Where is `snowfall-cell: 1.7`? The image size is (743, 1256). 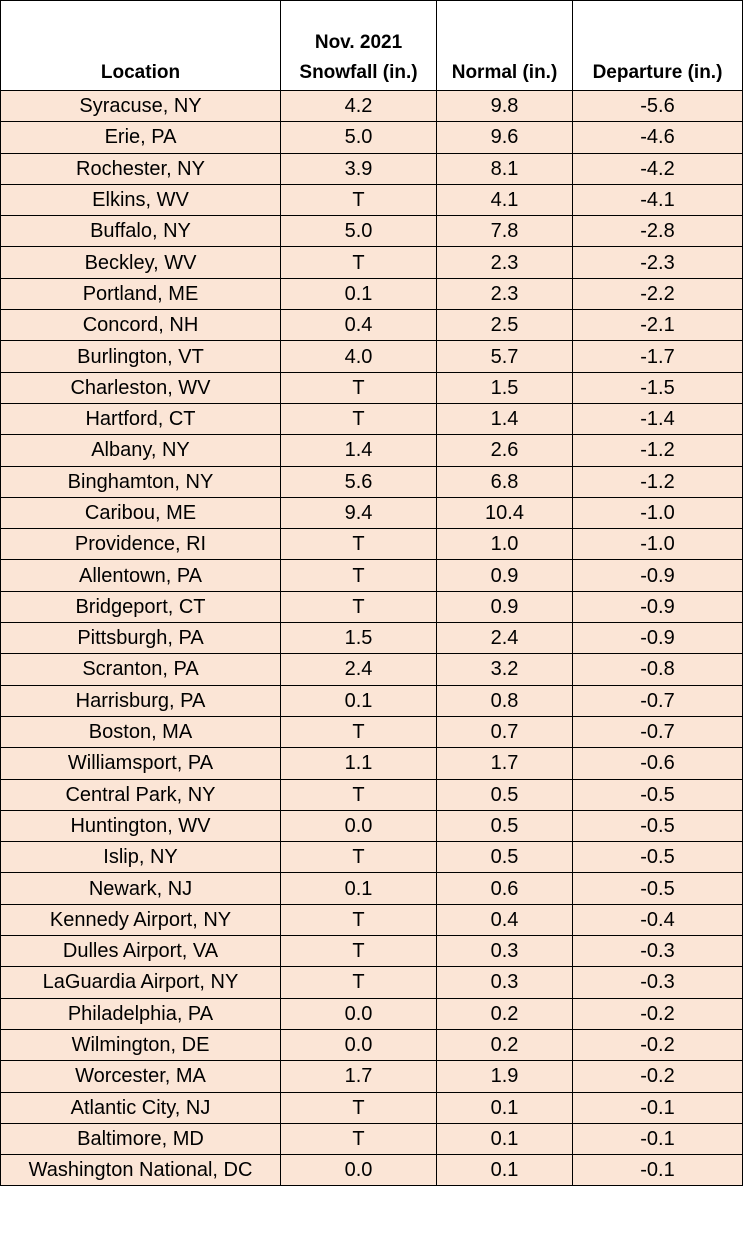 snowfall-cell: 1.7 is located at coordinates (358, 1076).